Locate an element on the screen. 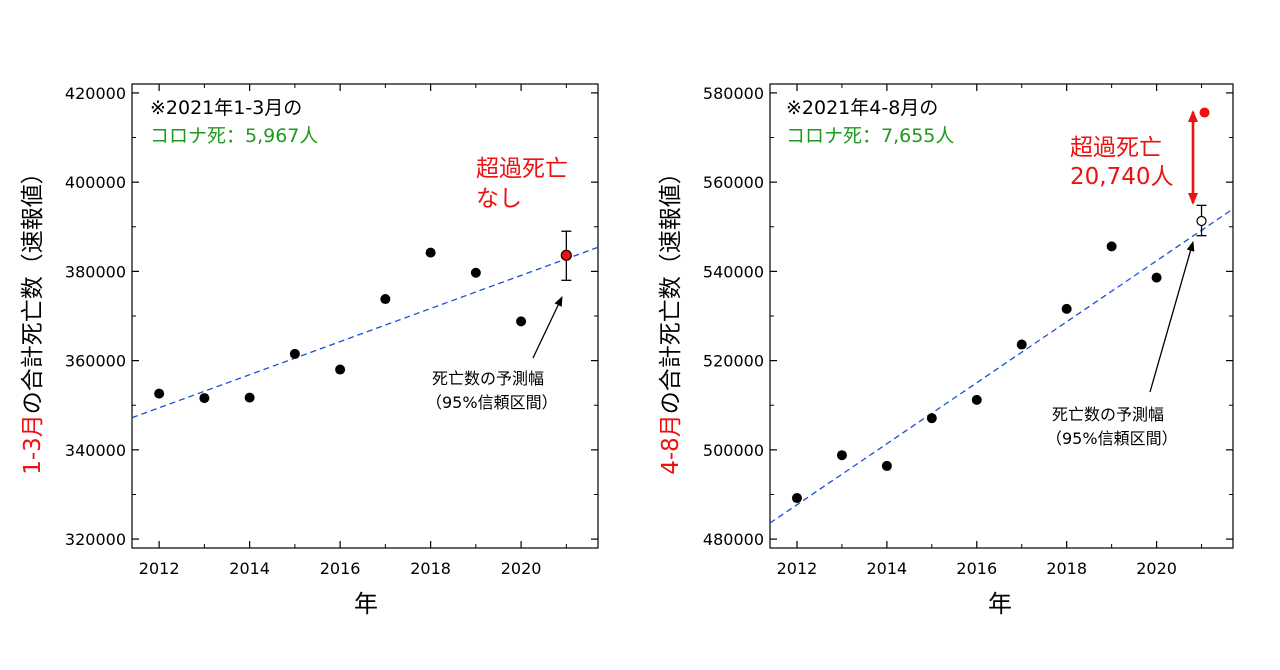 Image resolution: width=1280 pixels, height=670 pixels. y-axis-title-rest-left: の合計死亡数（速報値） is located at coordinates (33, 287).